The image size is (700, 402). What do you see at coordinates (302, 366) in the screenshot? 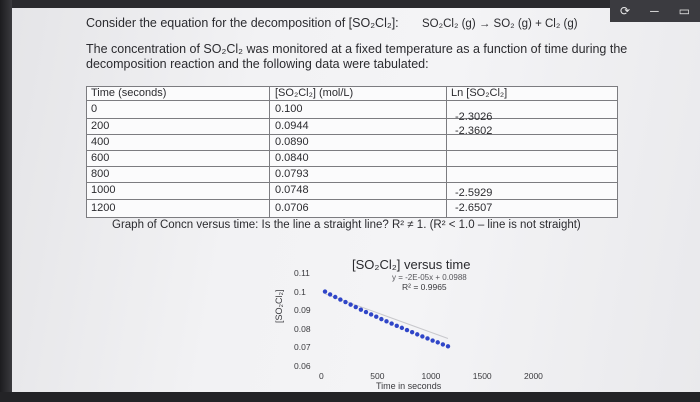
I see `y-tick-label: 0.06` at bounding box center [302, 366].